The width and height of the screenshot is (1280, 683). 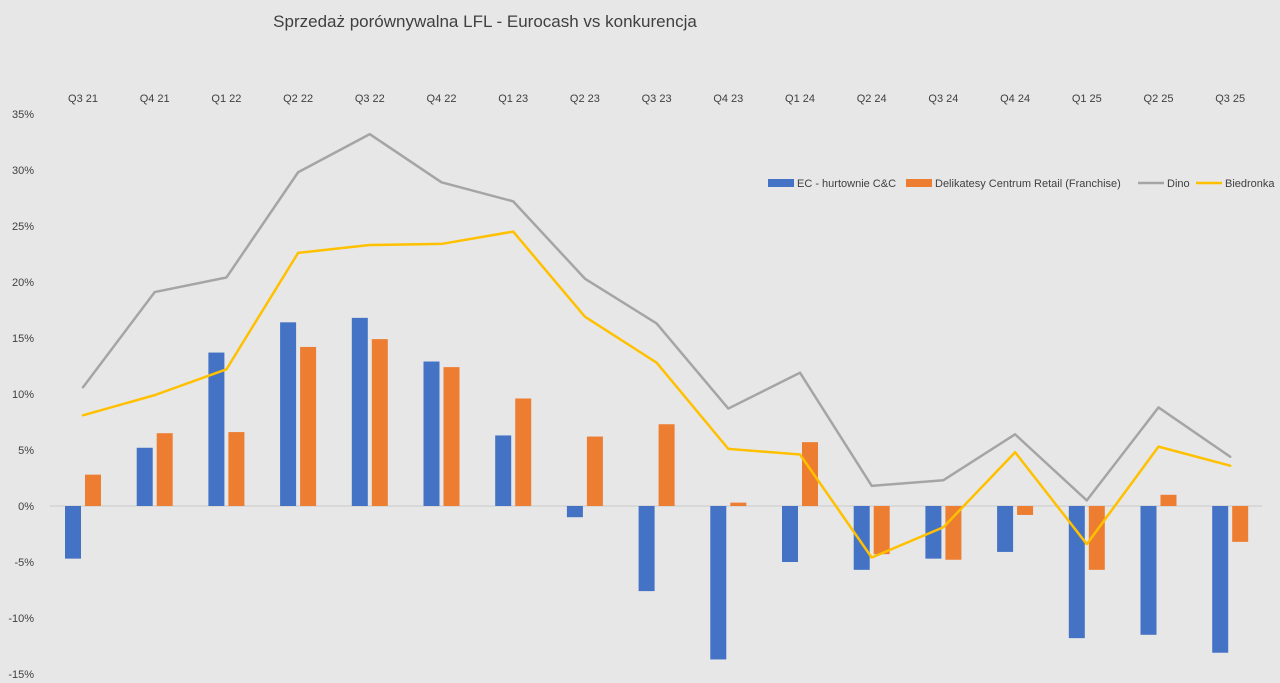 What do you see at coordinates (26, 451) in the screenshot?
I see `y-tick-label: 5%` at bounding box center [26, 451].